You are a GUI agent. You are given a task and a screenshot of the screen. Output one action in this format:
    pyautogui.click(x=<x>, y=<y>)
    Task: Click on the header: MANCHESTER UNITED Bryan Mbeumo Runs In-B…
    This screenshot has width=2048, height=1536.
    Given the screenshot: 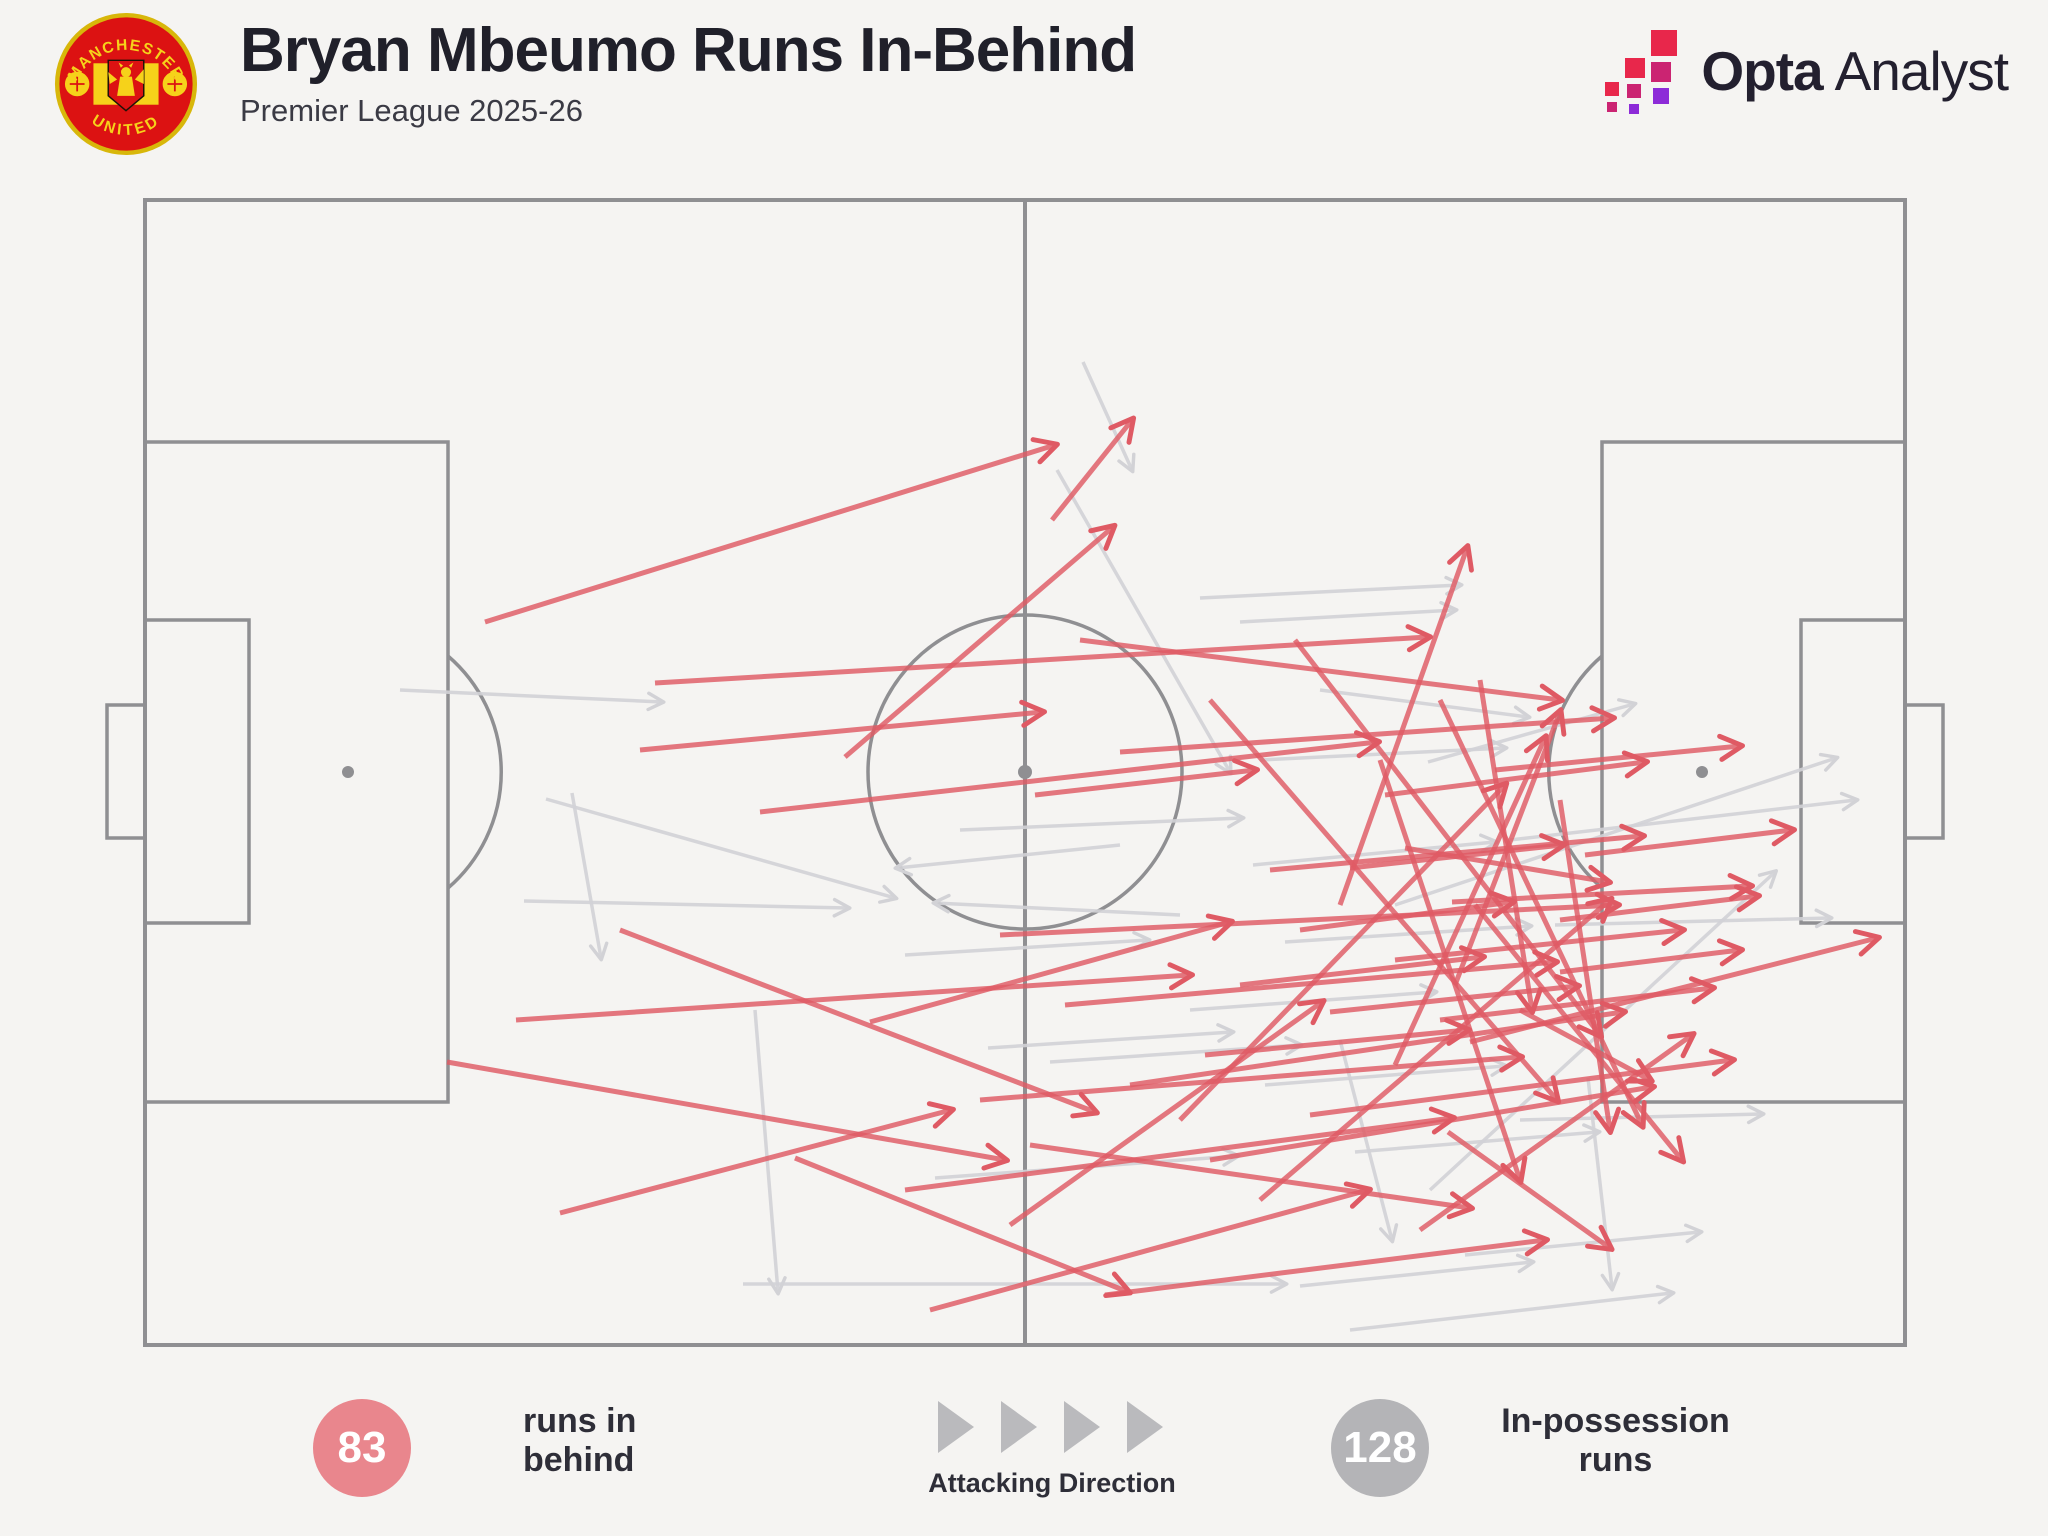 What is the action you would take?
    pyautogui.click(x=1024, y=85)
    